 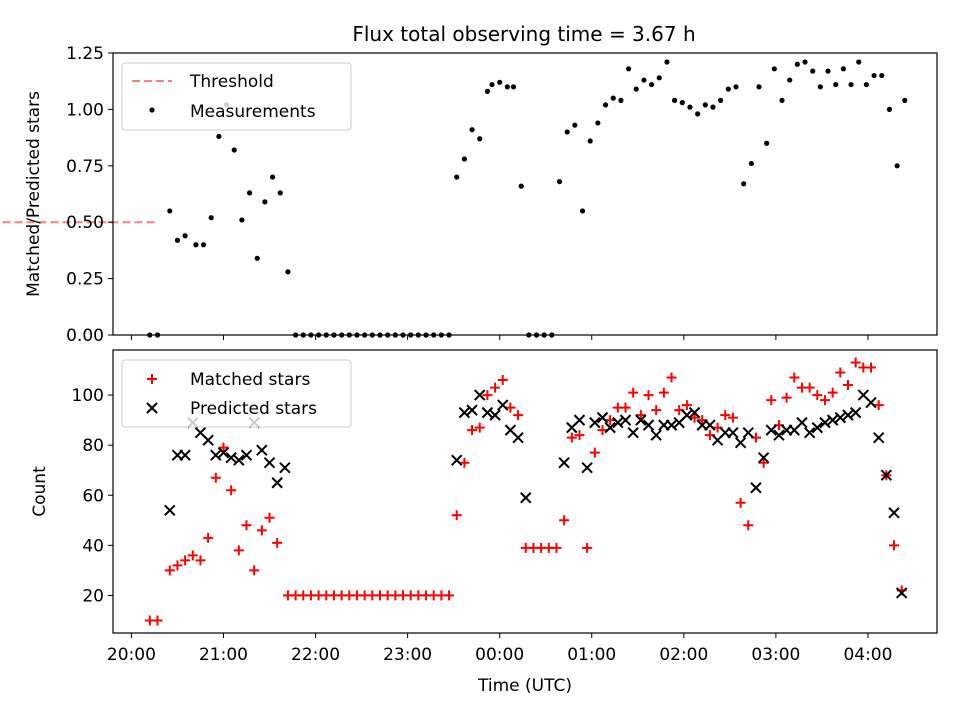 I want to click on x-tick-label: 03:00, so click(x=775, y=655).